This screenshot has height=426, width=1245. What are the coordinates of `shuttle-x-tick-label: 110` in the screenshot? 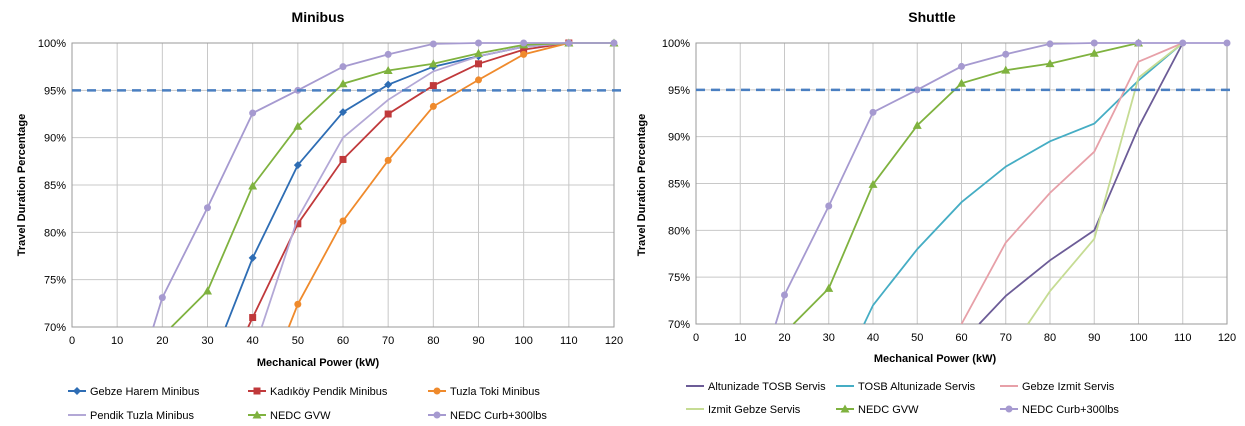 It's located at (1183, 338).